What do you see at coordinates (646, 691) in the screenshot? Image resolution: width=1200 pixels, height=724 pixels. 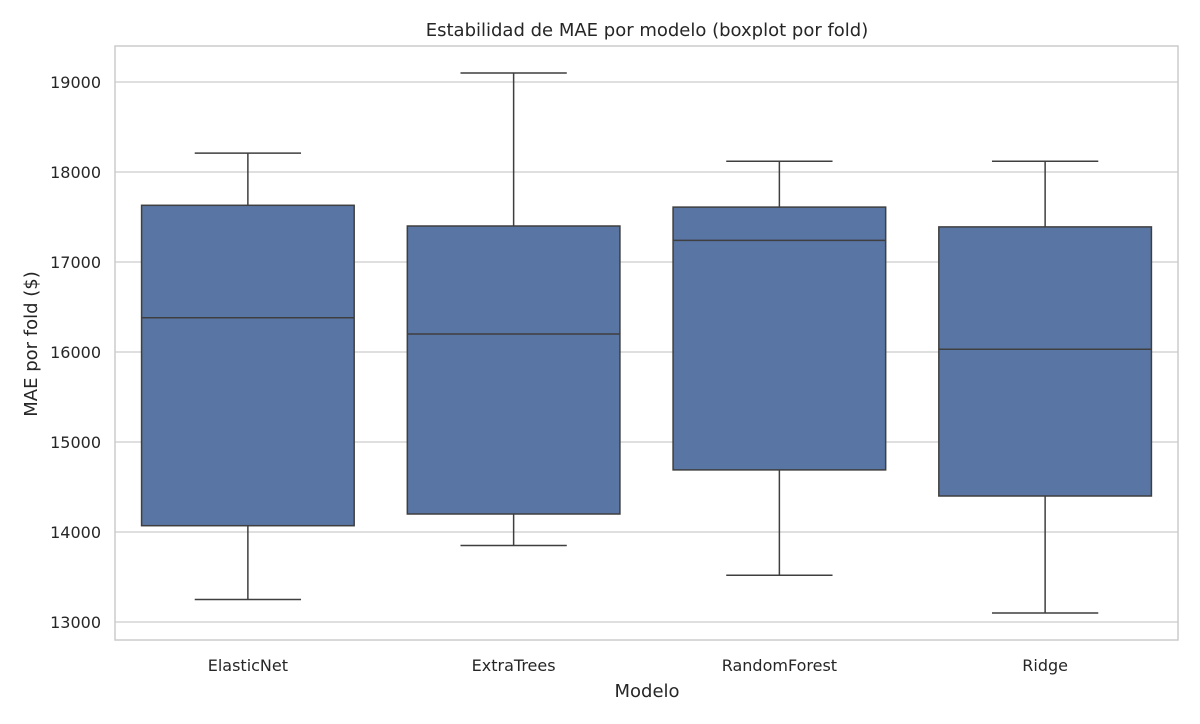 I see `x-axis-title: Modelo` at bounding box center [646, 691].